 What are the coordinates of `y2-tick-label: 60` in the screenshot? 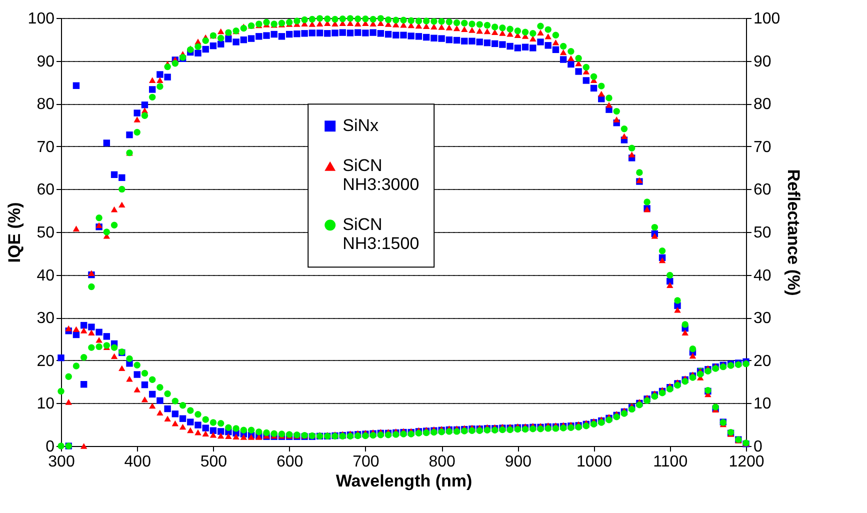 It's located at (763, 190).